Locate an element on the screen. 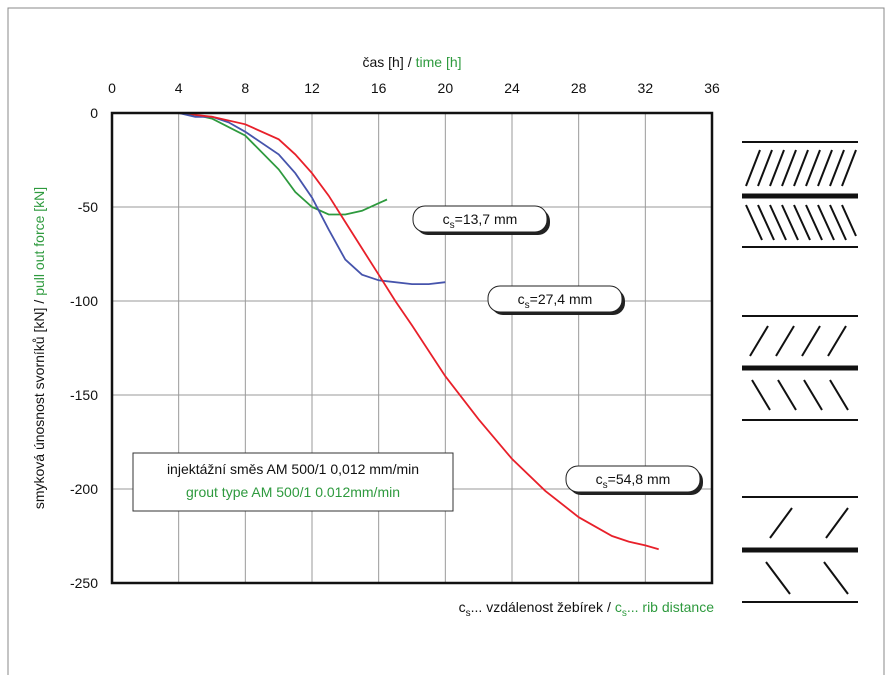 This screenshot has height=675, width=892. y-tick-label: -50 is located at coordinates (88, 207).